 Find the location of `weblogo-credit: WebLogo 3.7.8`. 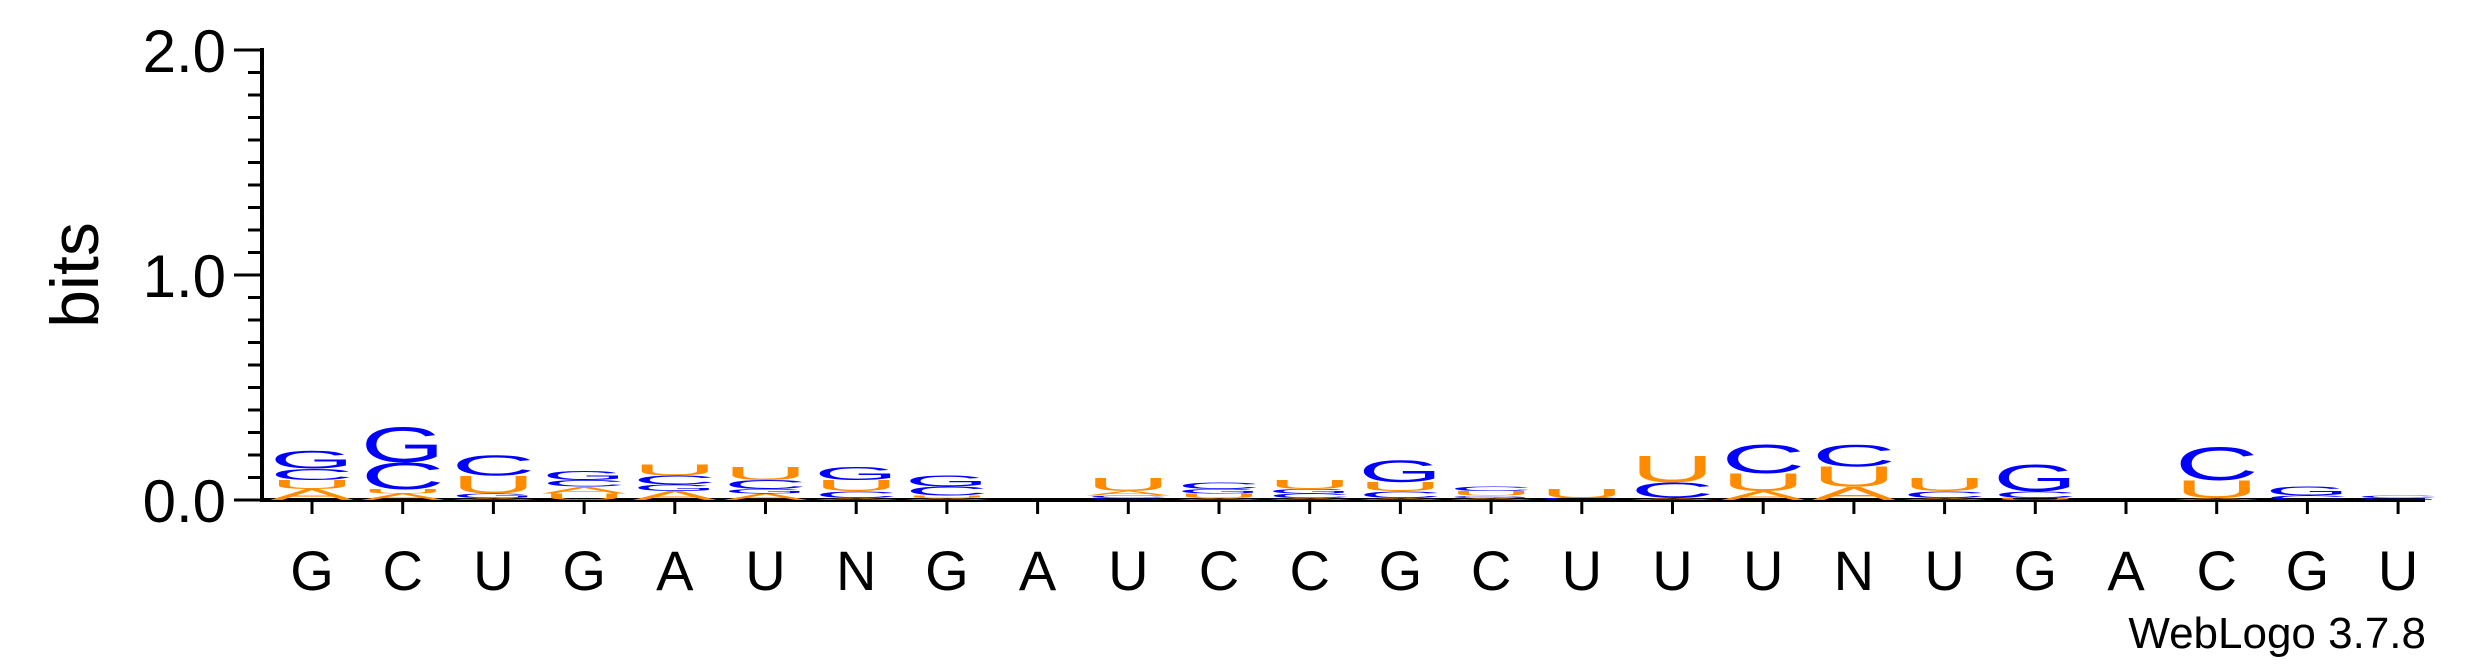

weblogo-credit: WebLogo 3.7.8 is located at coordinates (2277, 633).